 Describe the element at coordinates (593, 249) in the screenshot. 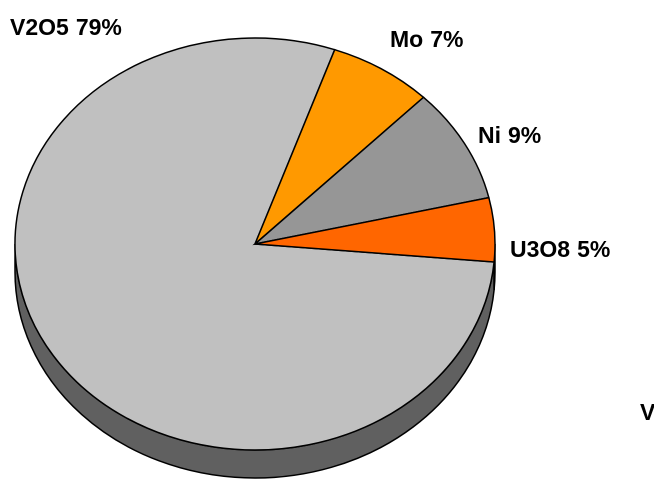

I see `value-label: 5%` at that location.